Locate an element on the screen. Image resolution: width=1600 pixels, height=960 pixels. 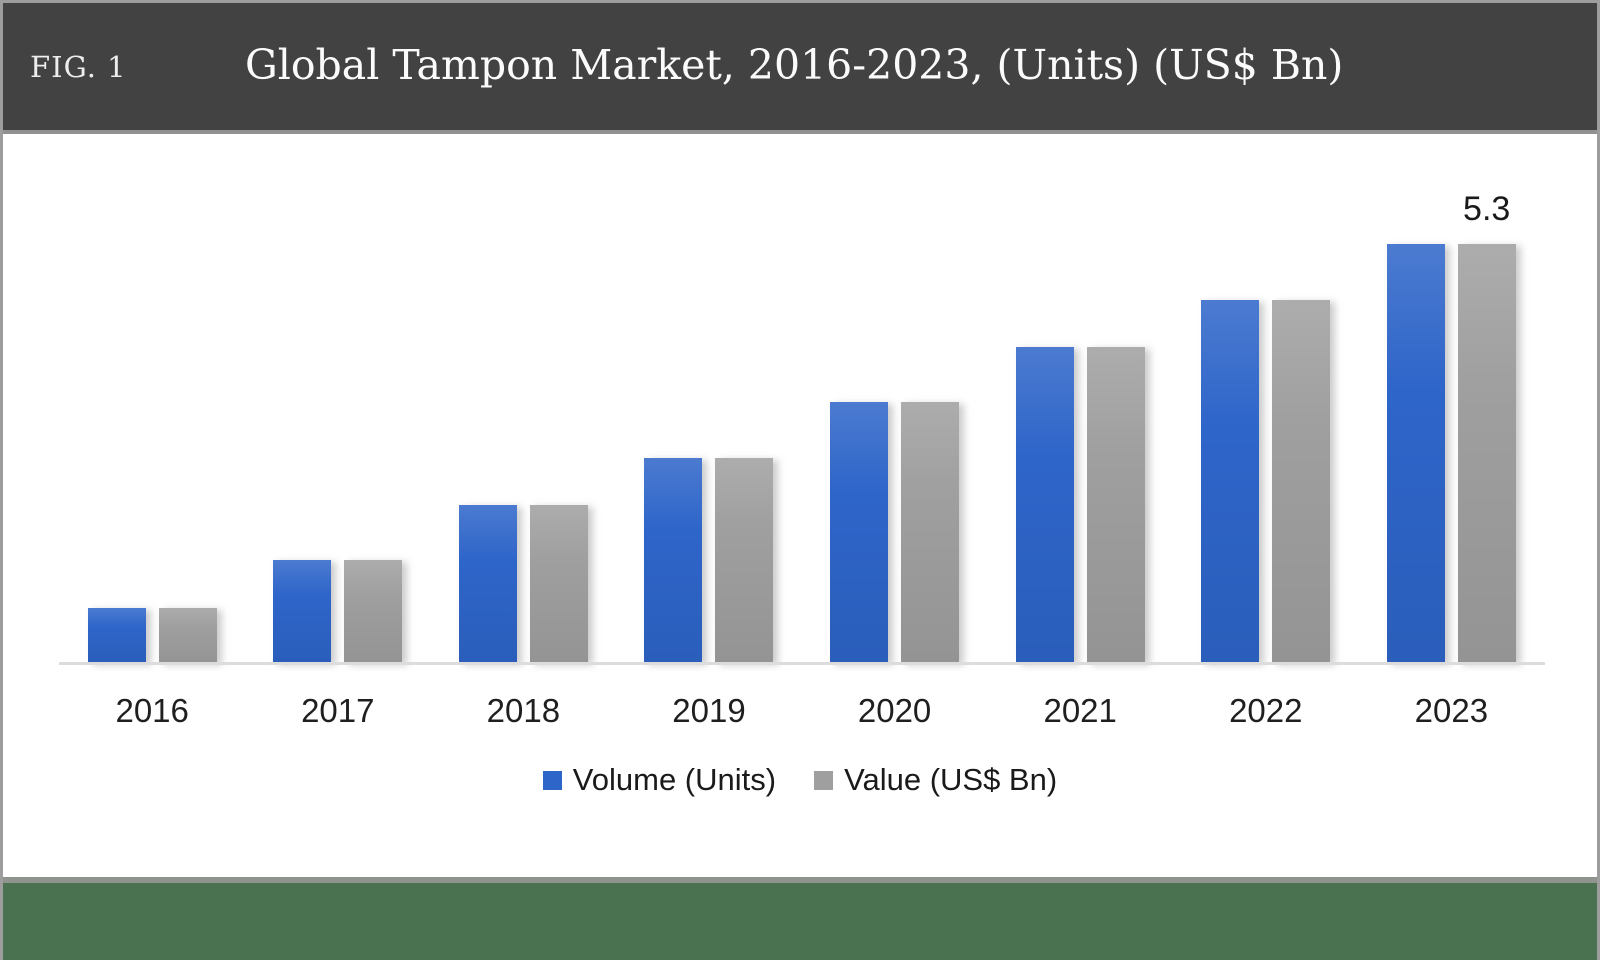
footer-band is located at coordinates (800, 918).